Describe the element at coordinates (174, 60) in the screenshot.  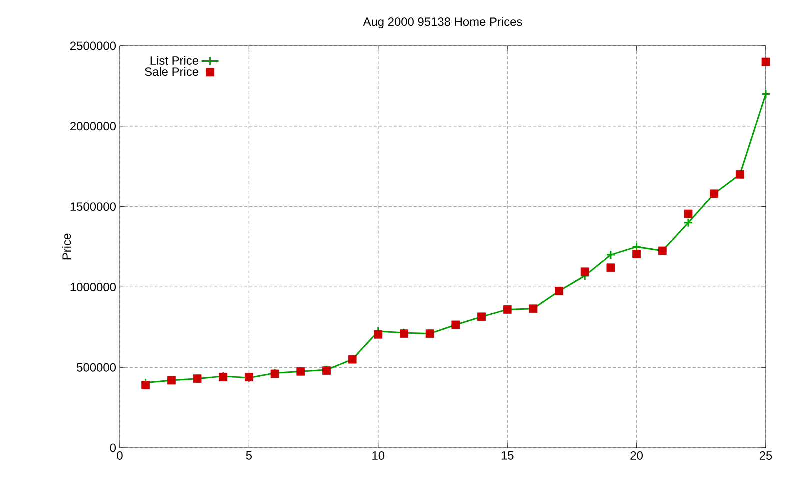
I see `legend-label: List Price` at that location.